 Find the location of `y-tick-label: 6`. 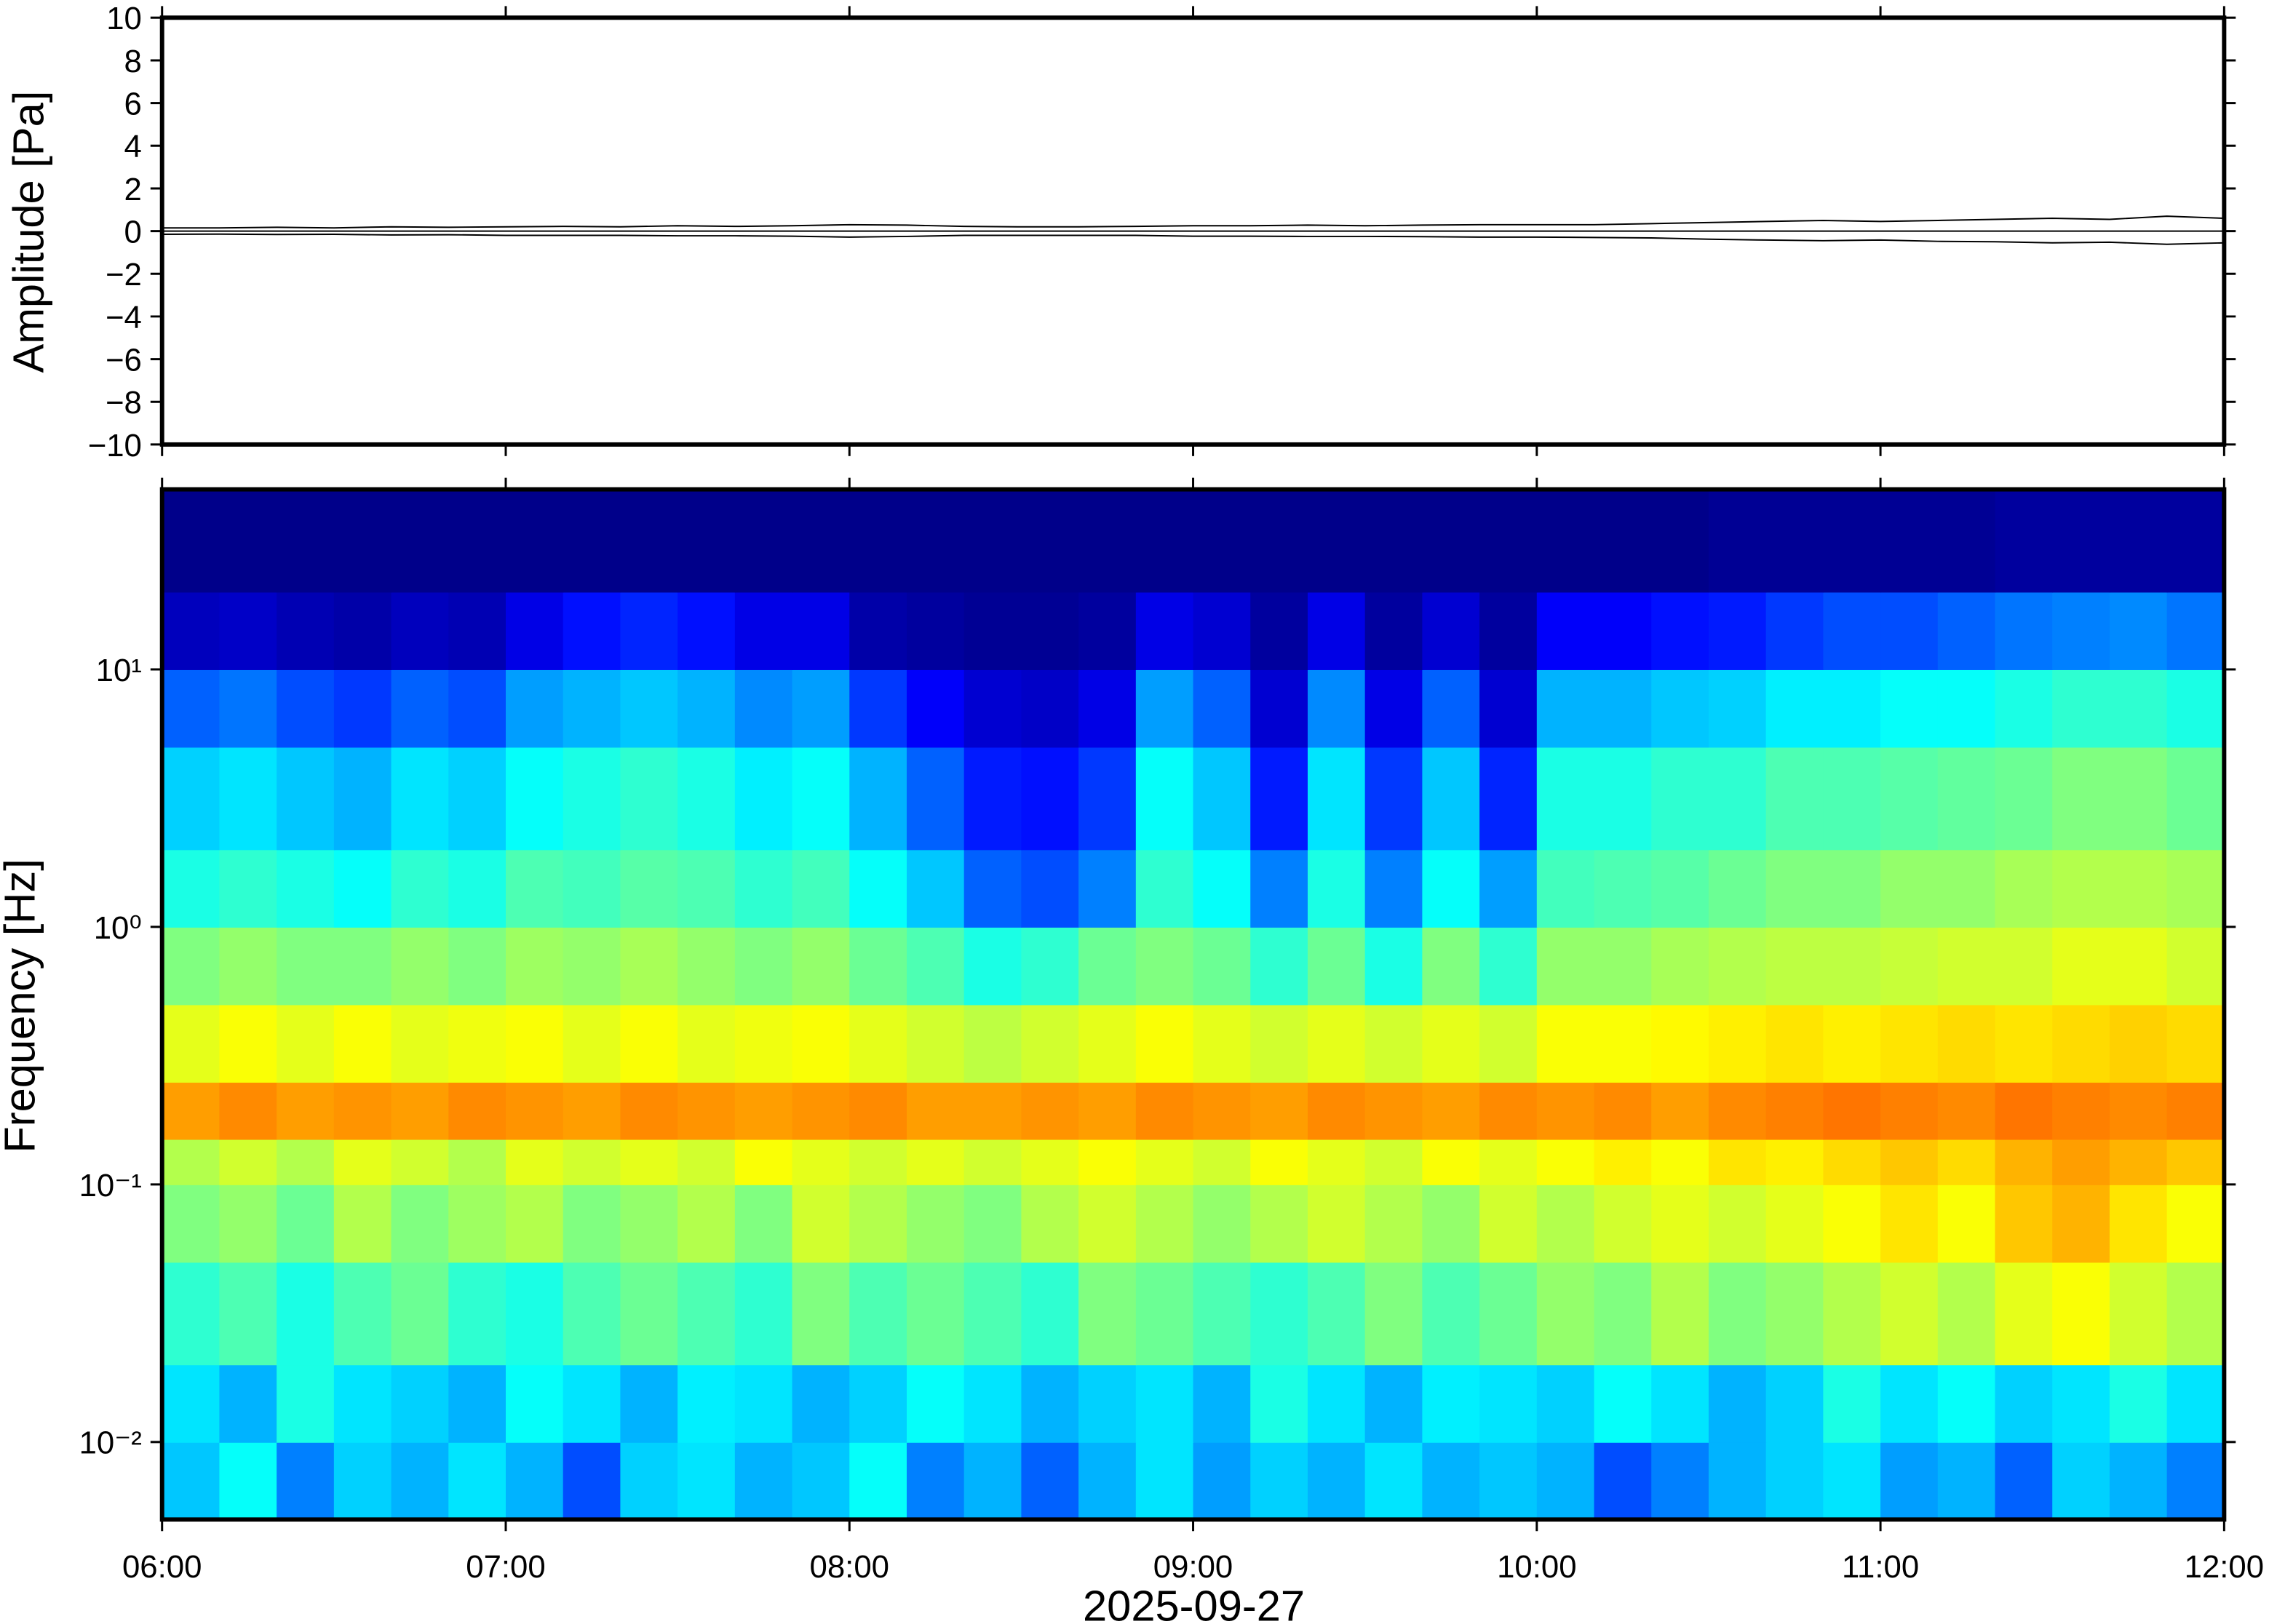

y-tick-label: 6 is located at coordinates (133, 104).